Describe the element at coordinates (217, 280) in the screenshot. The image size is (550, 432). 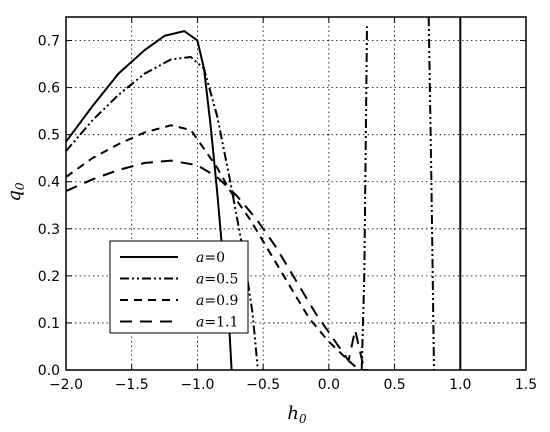
I see `legend-label: a=0.5` at that location.